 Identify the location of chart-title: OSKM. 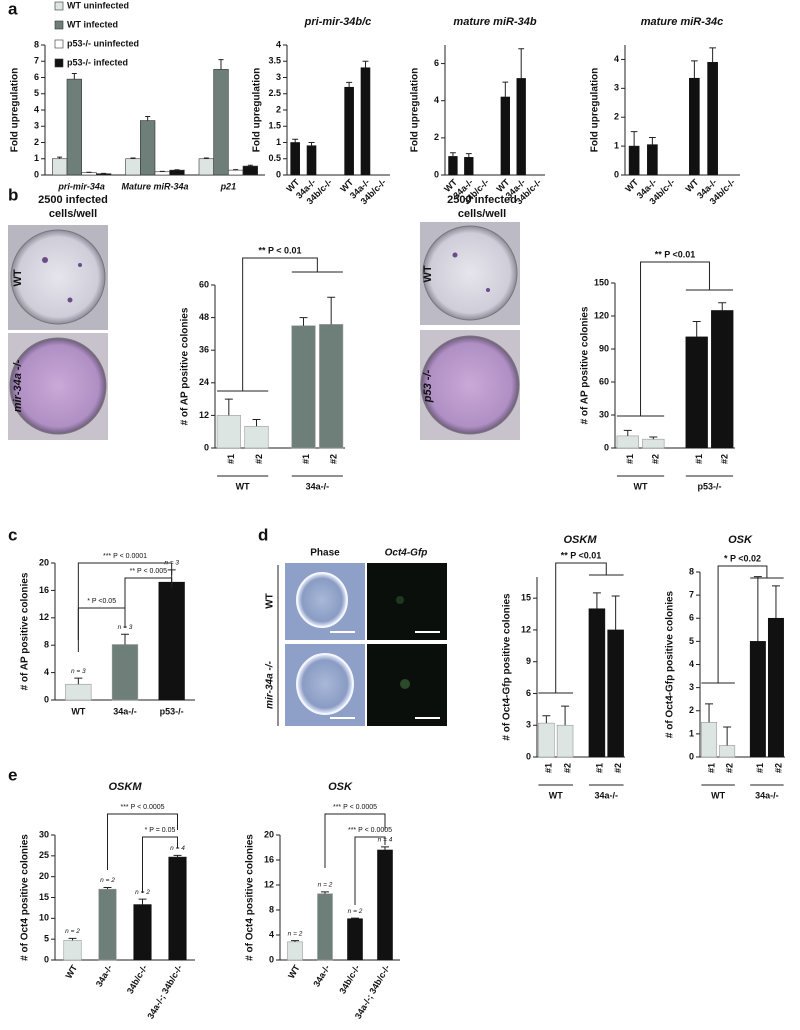
(126, 787).